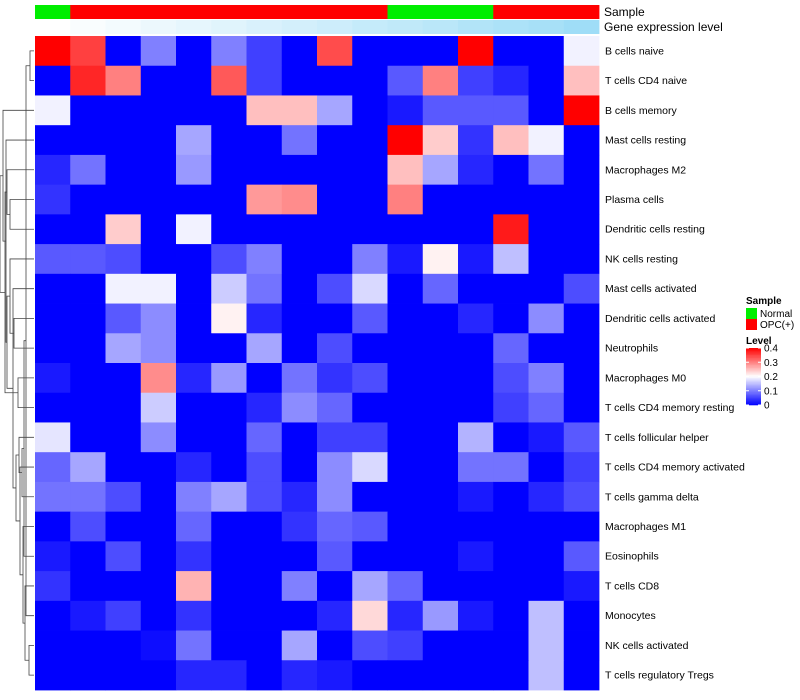  I want to click on row-label-t-cells-follicular-helper: T cells follicular helper, so click(657, 438).